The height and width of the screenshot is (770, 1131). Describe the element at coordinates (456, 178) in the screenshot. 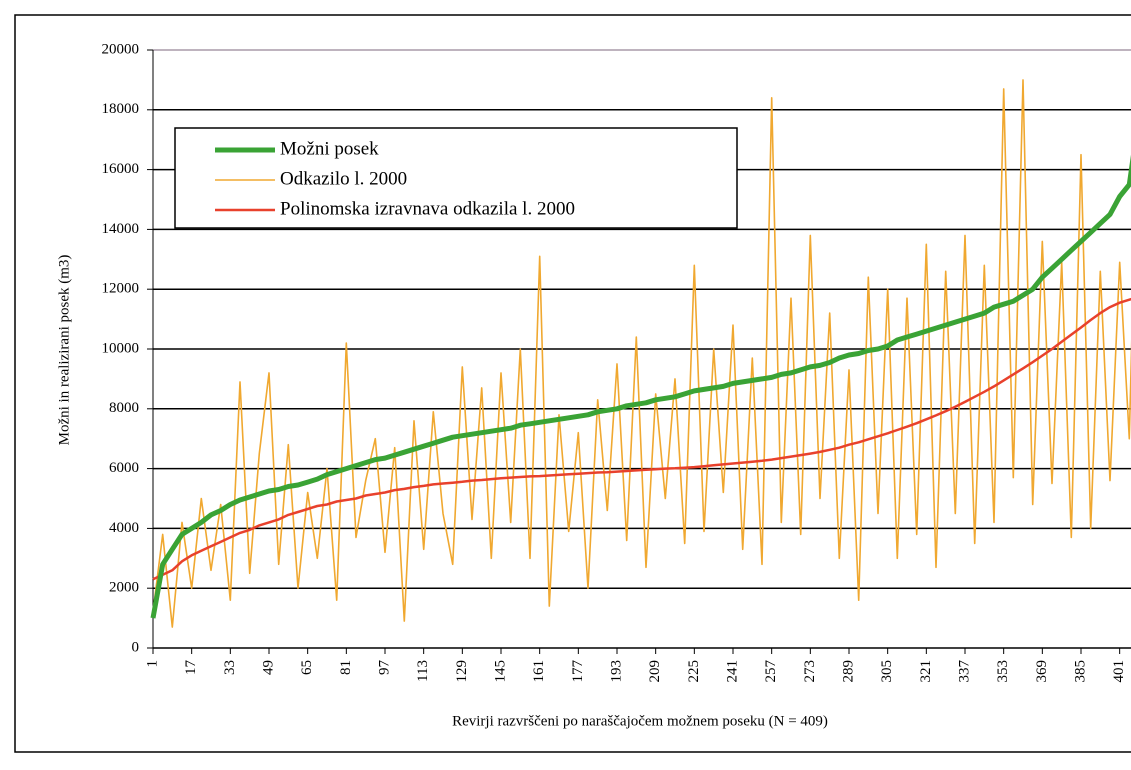

I see `legend-box` at that location.